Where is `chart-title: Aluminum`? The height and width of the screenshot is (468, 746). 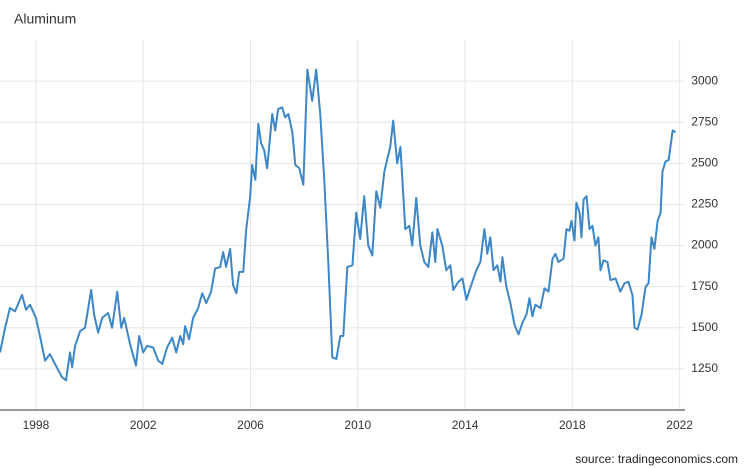
chart-title: Aluminum is located at coordinates (45, 19).